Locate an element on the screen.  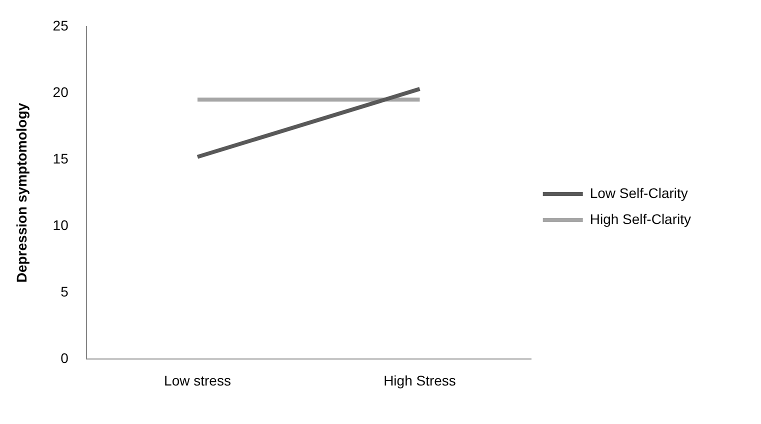
y-tick-label: 20 is located at coordinates (60, 92).